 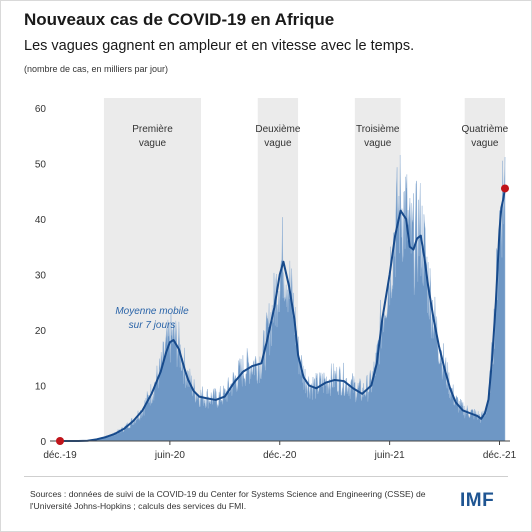 I want to click on wave-label-1: vague, so click(x=153, y=143).